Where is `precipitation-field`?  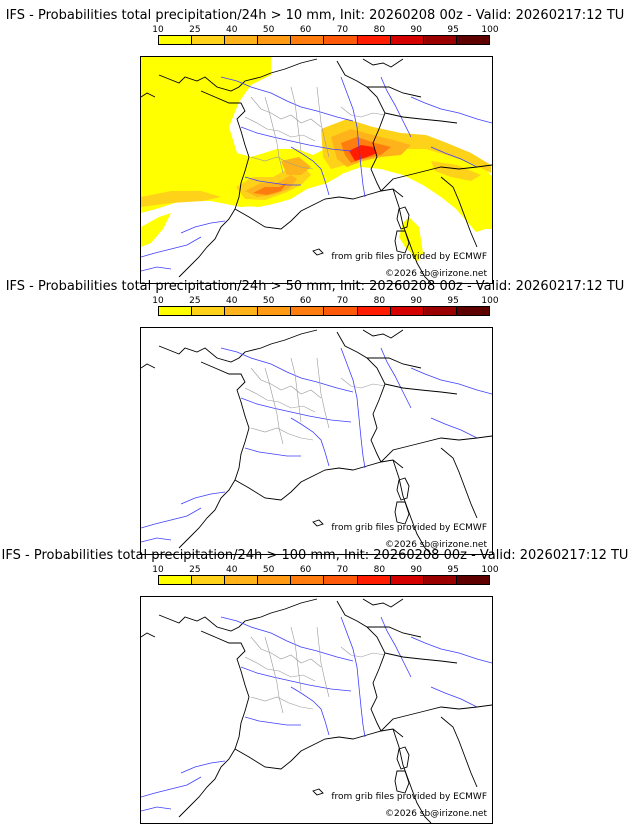 precipitation-field is located at coordinates (316, 160).